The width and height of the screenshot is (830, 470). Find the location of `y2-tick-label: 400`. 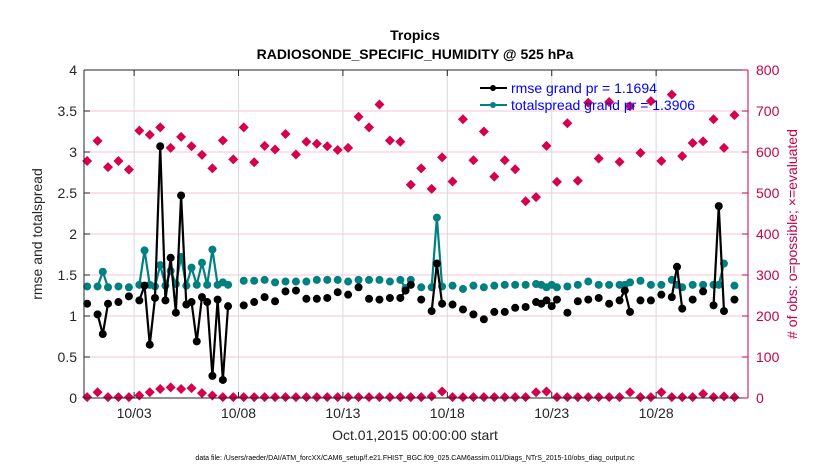

y2-tick-label: 400 is located at coordinates (768, 234).